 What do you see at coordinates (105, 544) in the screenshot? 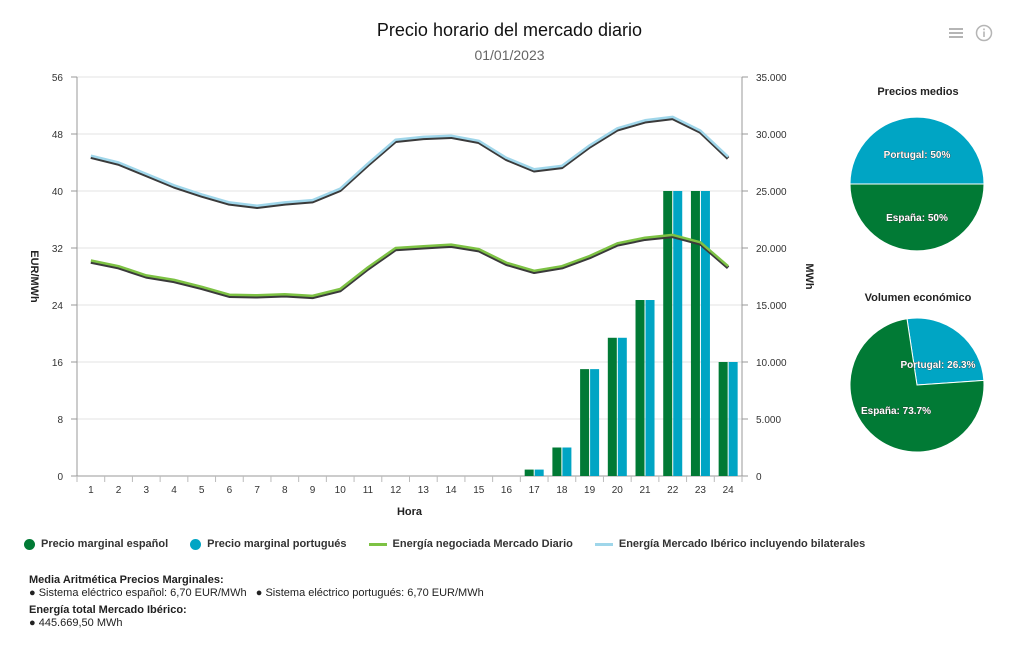
I see `legend-label: Precio marginal español` at bounding box center [105, 544].